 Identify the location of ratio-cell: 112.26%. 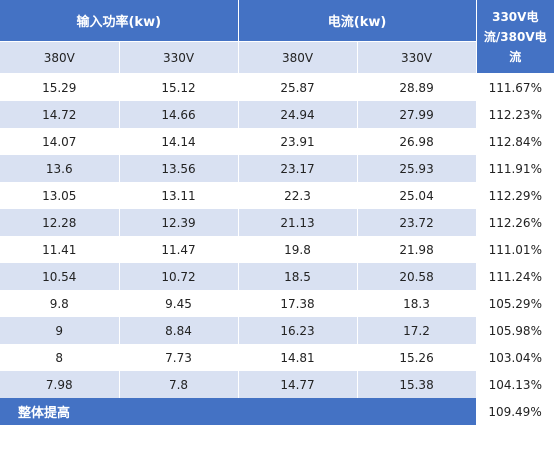
(515, 222).